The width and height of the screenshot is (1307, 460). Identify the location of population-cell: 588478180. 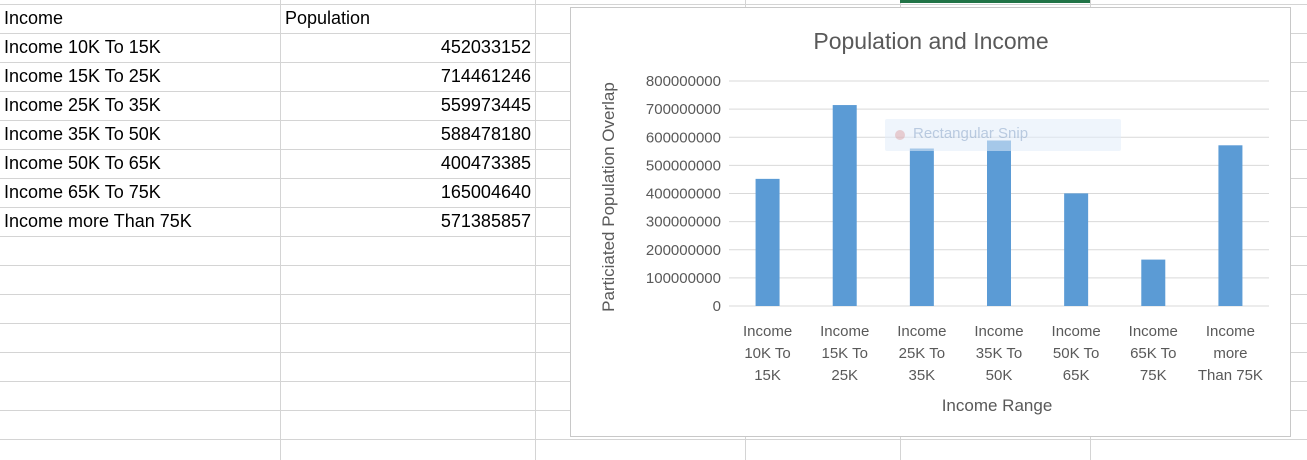
(485, 134).